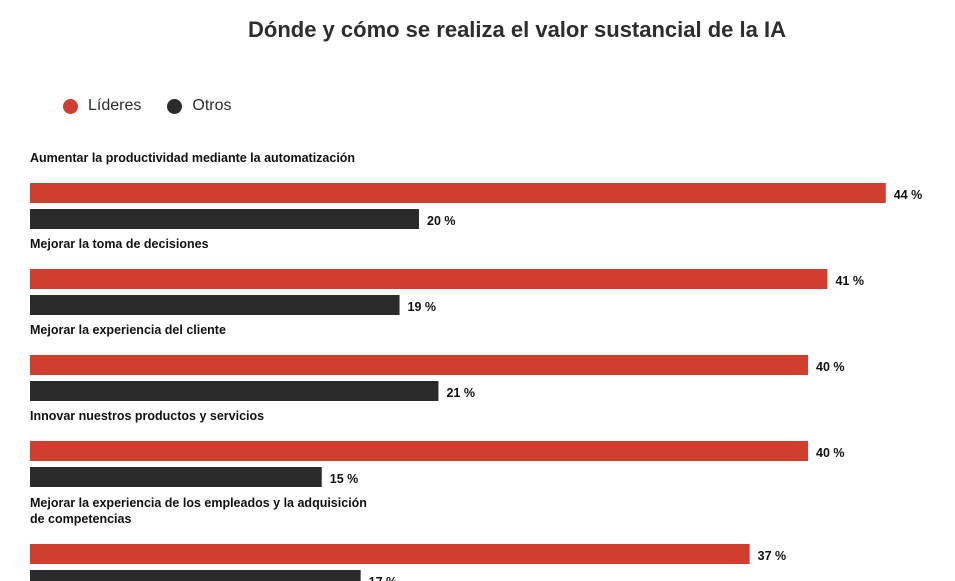 Image resolution: width=955 pixels, height=581 pixels. What do you see at coordinates (460, 393) in the screenshot?
I see `value-label: 21 %` at bounding box center [460, 393].